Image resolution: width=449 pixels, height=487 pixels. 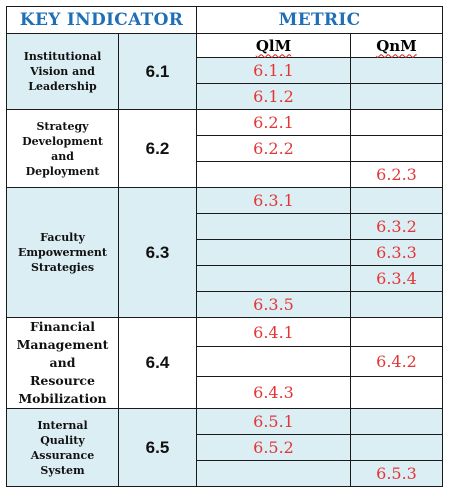 What do you see at coordinates (396, 278) in the screenshot?
I see `qnm-cell: 6.3.4` at bounding box center [396, 278].